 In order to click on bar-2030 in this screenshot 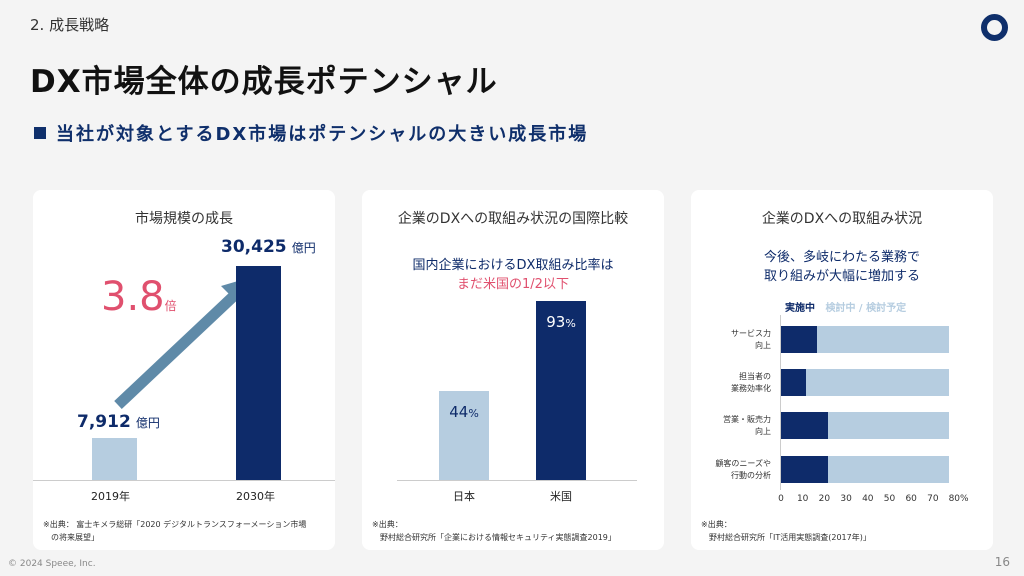, I will do `click(258, 373)`.